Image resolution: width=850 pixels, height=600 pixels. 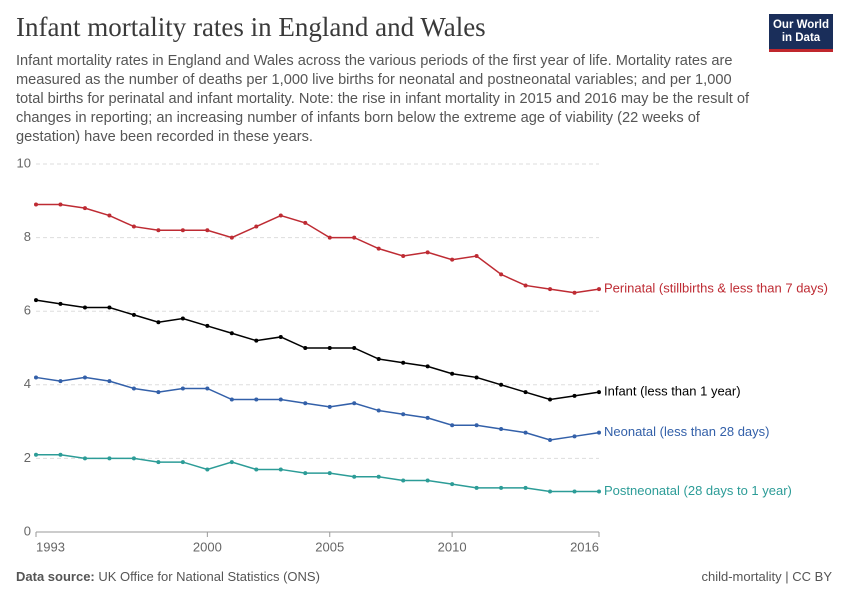 I want to click on y-tick-label: 2, so click(x=27, y=457).